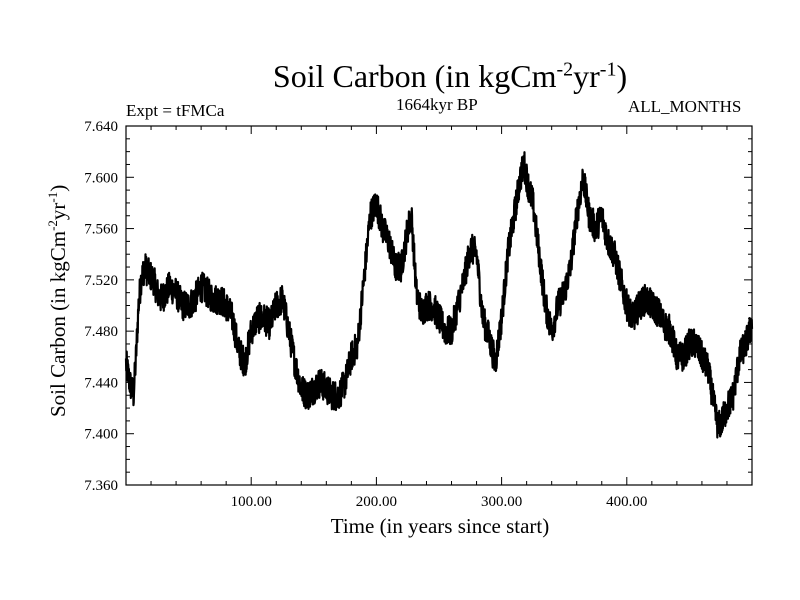 Image resolution: width=800 pixels, height=600 pixels. Describe the element at coordinates (101, 486) in the screenshot. I see `y-tick-label: 7.360` at that location.